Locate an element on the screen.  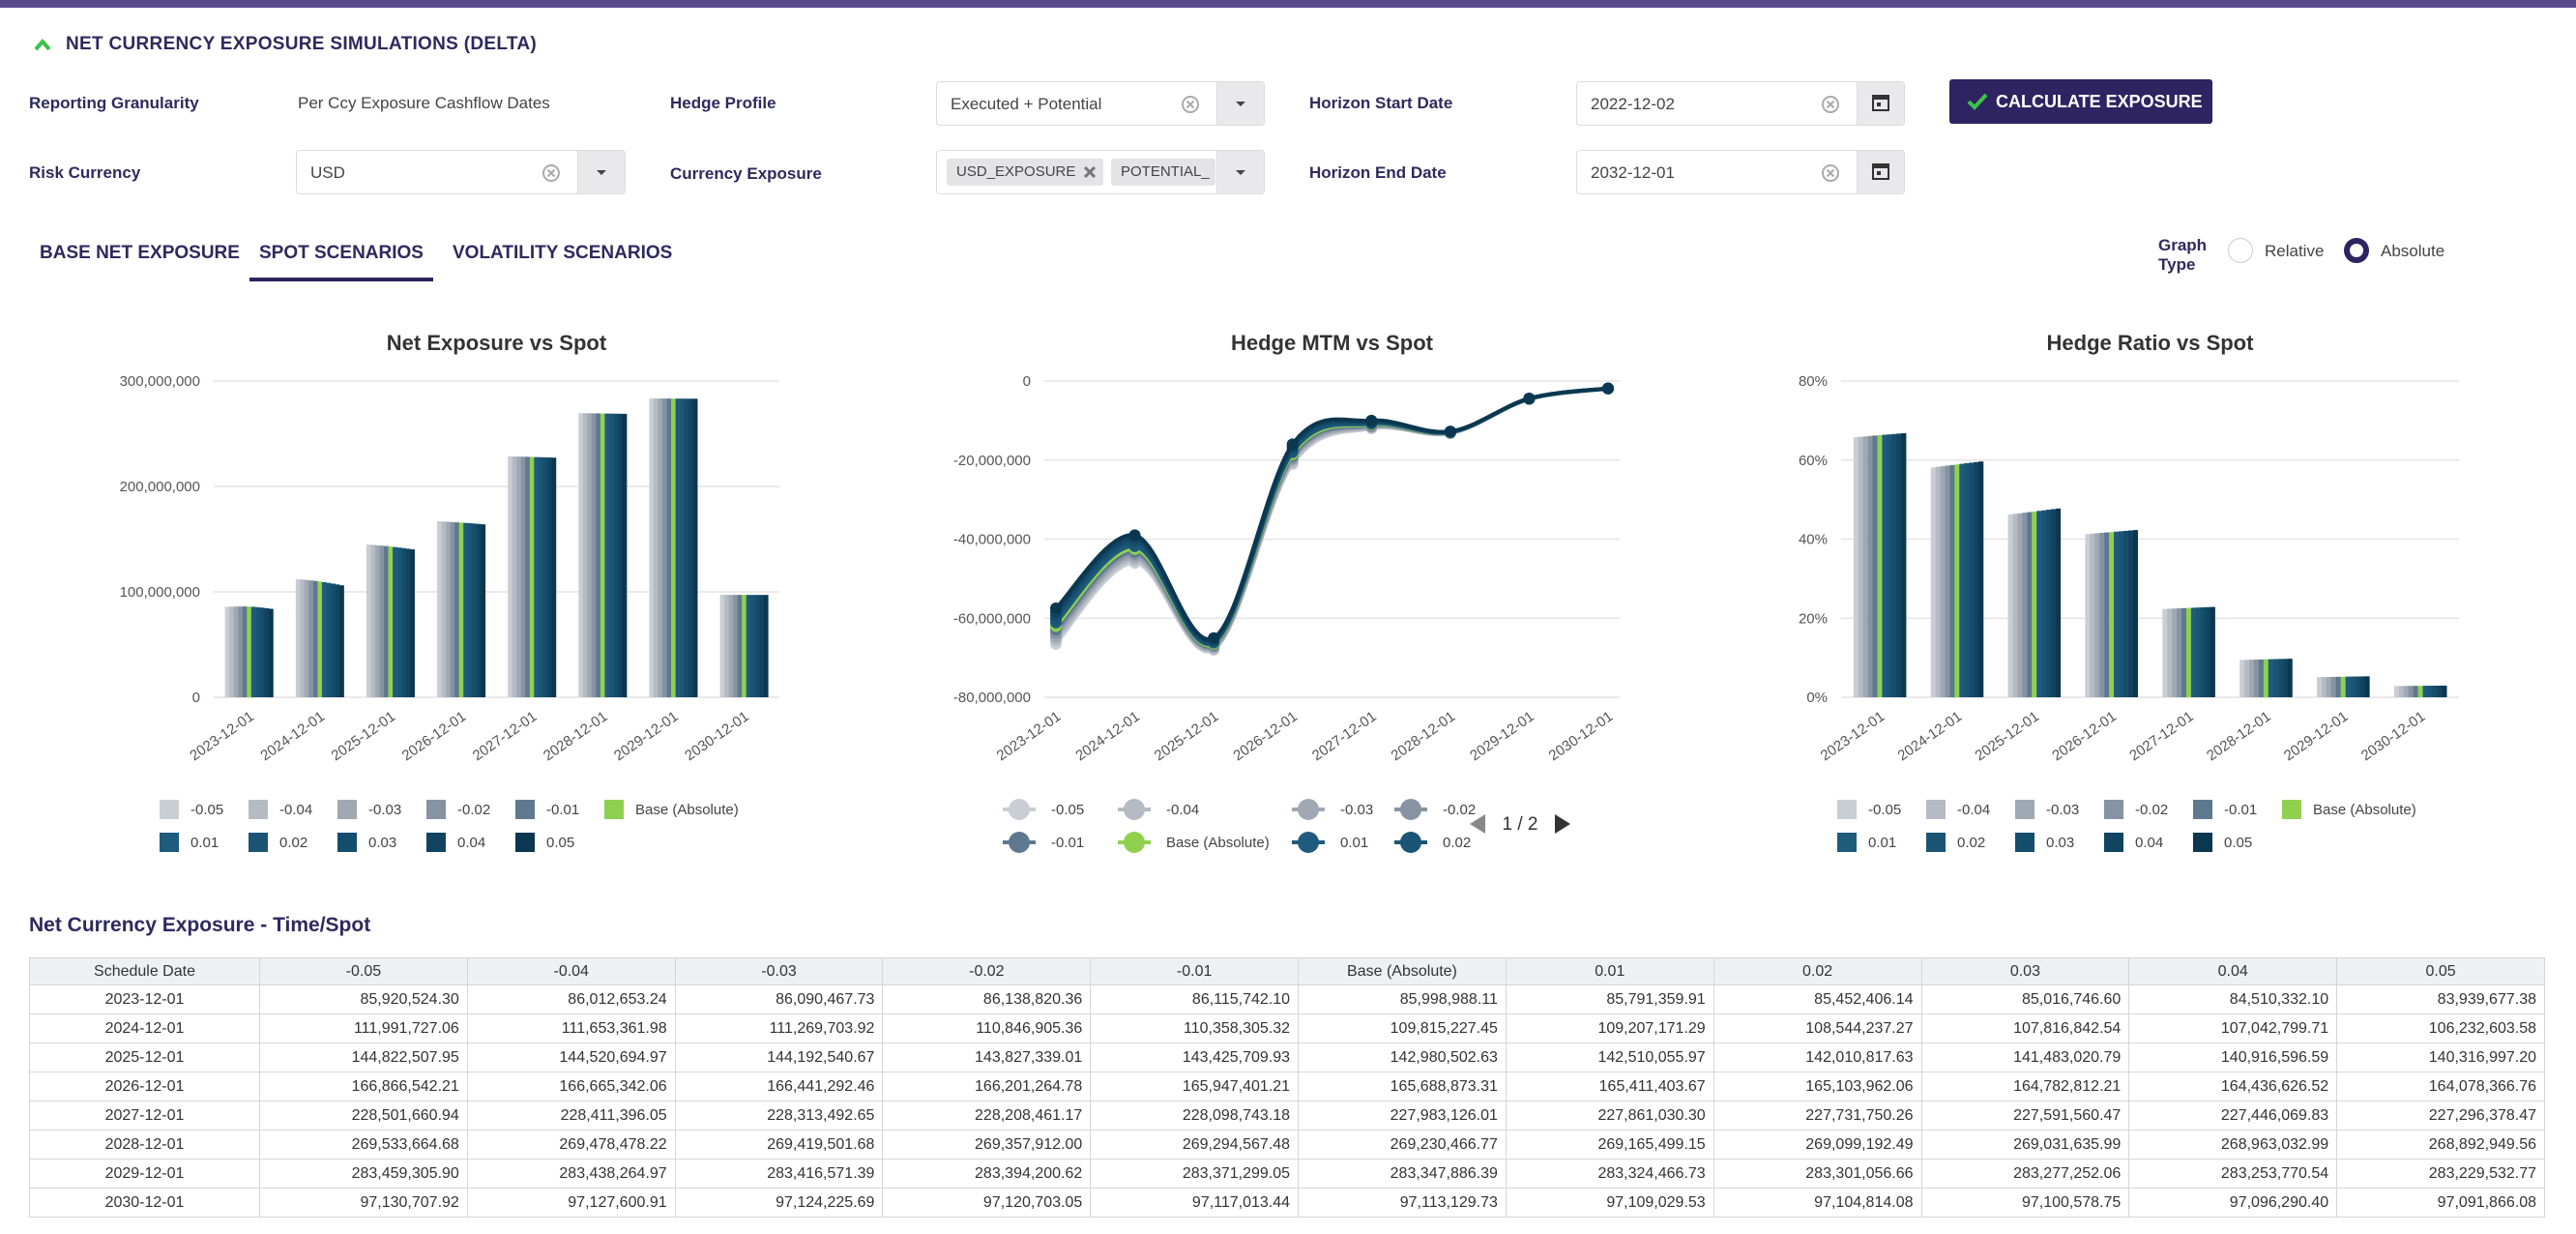
value-cell: 97,113,129.73 is located at coordinates (1402, 1203).